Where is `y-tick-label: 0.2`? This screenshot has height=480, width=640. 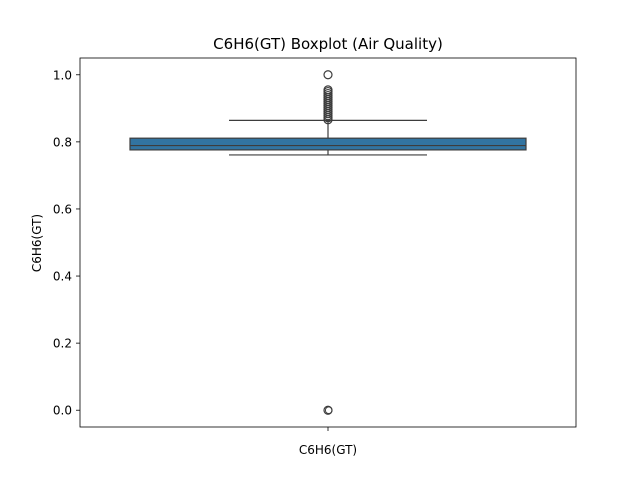 y-tick-label: 0.2 is located at coordinates (62, 344).